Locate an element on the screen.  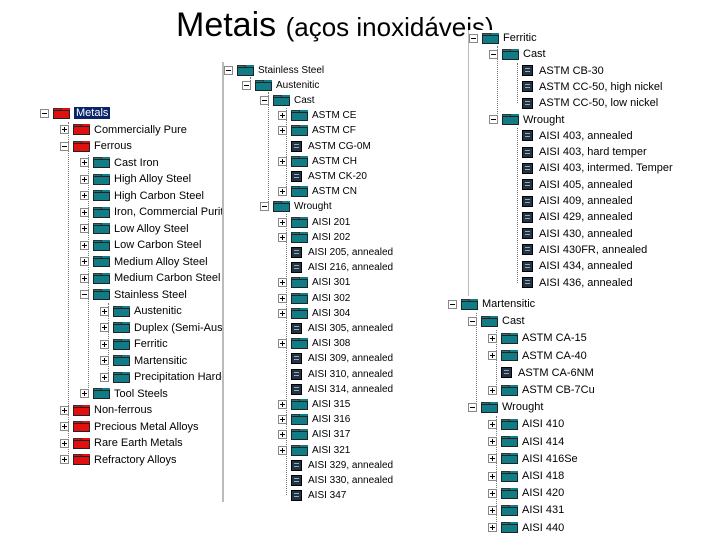
tree-node: AISI 418 is located at coordinates (506, 476).